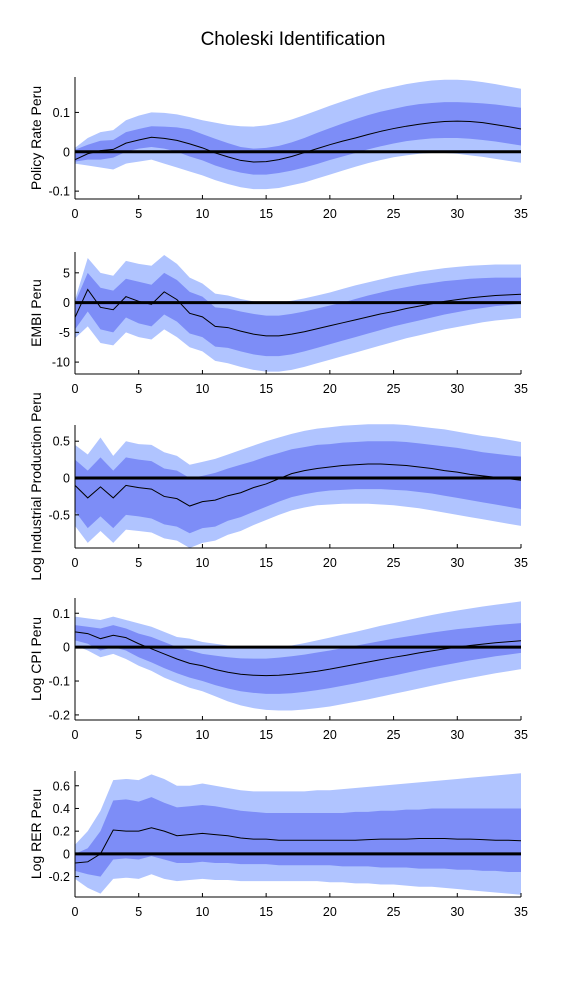 The height and width of the screenshot is (1008, 577). I want to click on y-tick-label: -5, so click(64, 333).